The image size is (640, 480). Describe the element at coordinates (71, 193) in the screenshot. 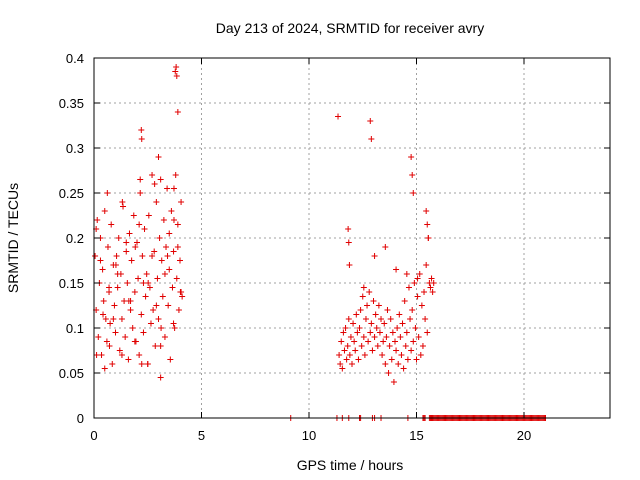

I see `y-tick-label: 0.25` at that location.